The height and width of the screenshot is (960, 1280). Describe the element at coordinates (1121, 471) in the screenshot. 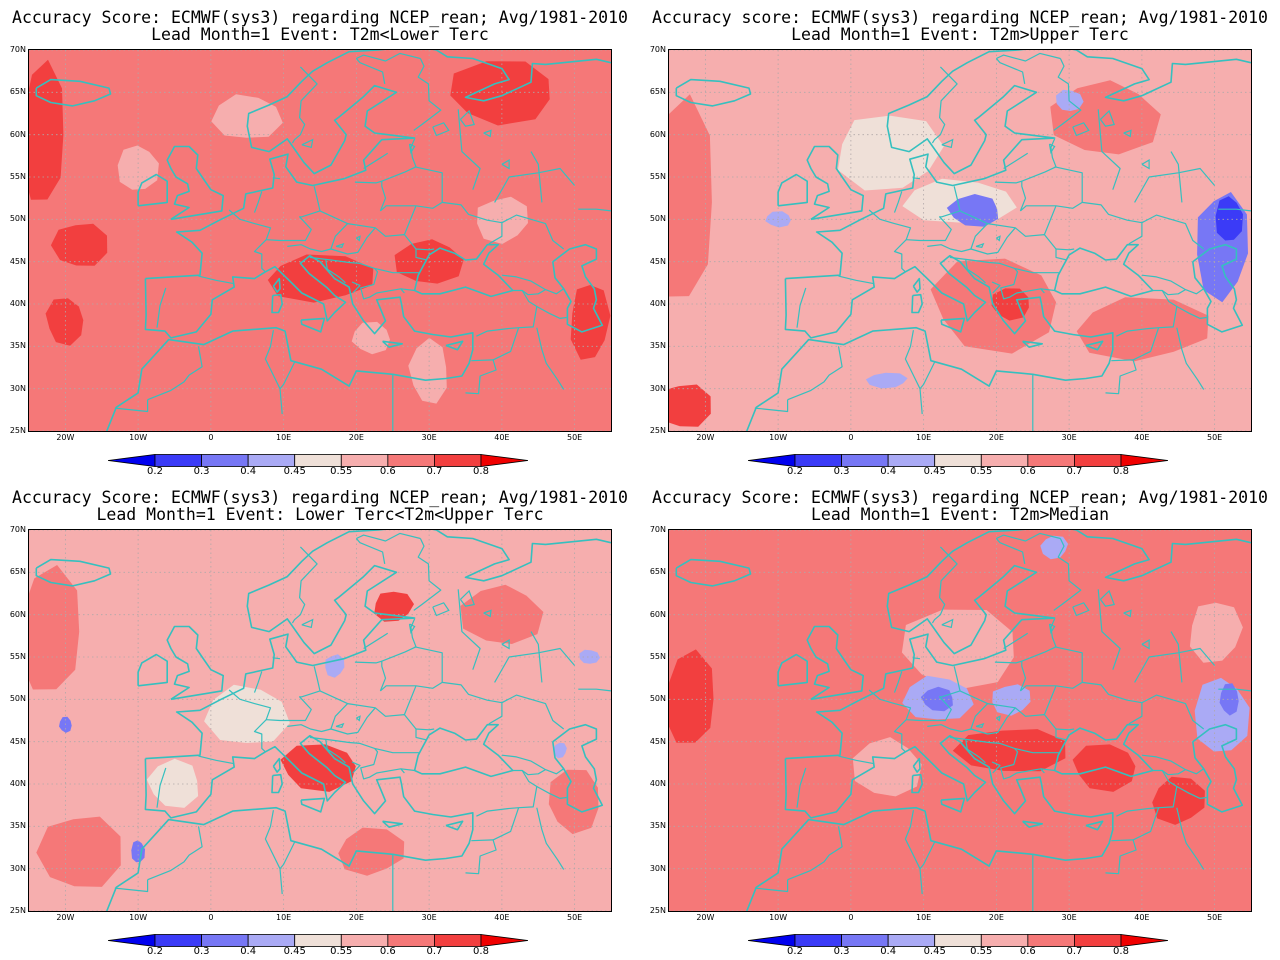

I see `colorbar-tick-label: 0.8` at that location.